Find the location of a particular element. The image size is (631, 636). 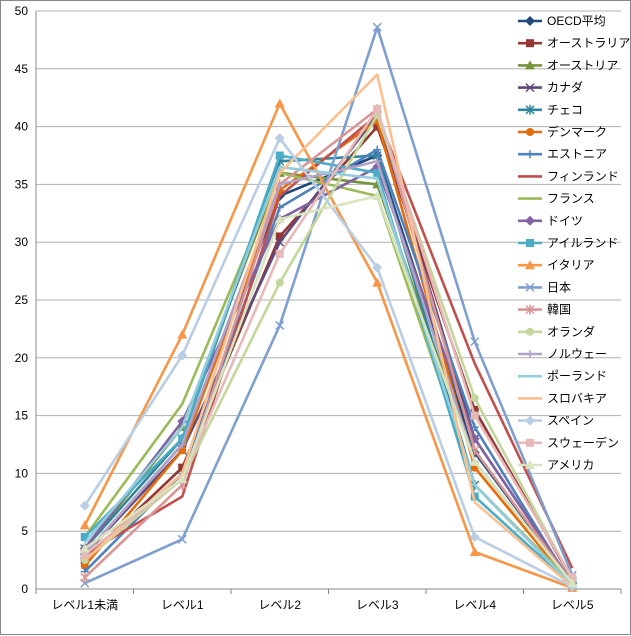

y-tick-label: 25 is located at coordinates (22, 300).